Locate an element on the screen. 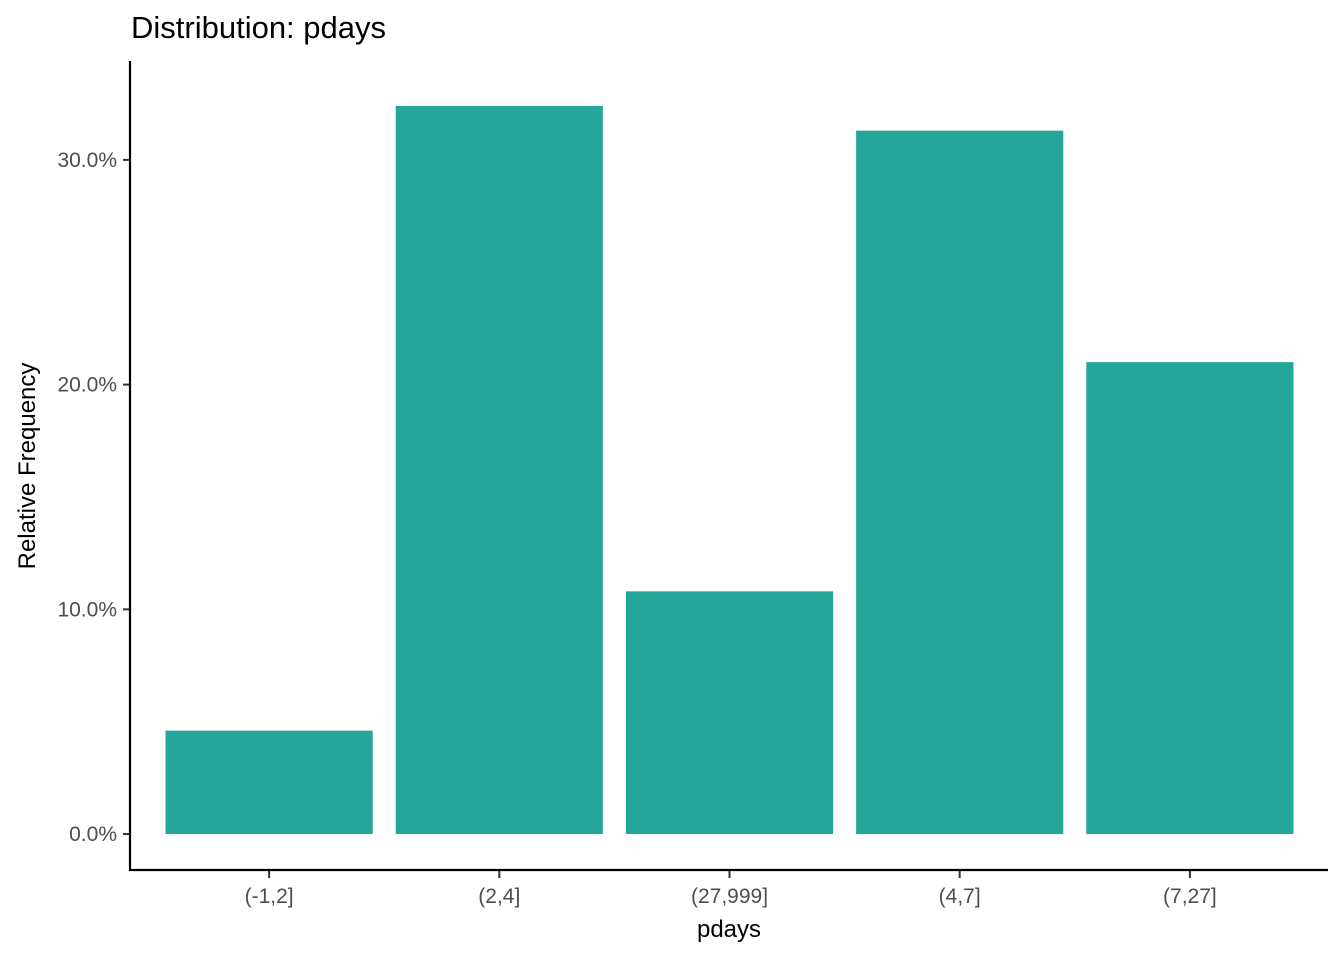 This screenshot has width=1344, height=960. x-tick-label: (4,7] is located at coordinates (960, 896).